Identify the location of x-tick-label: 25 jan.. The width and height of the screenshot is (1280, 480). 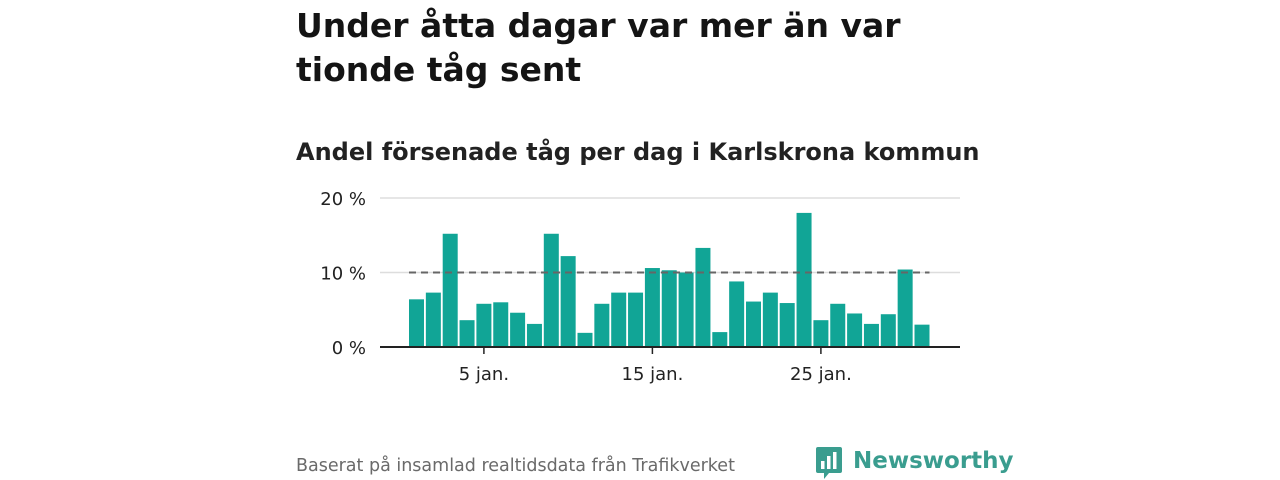
(821, 374).